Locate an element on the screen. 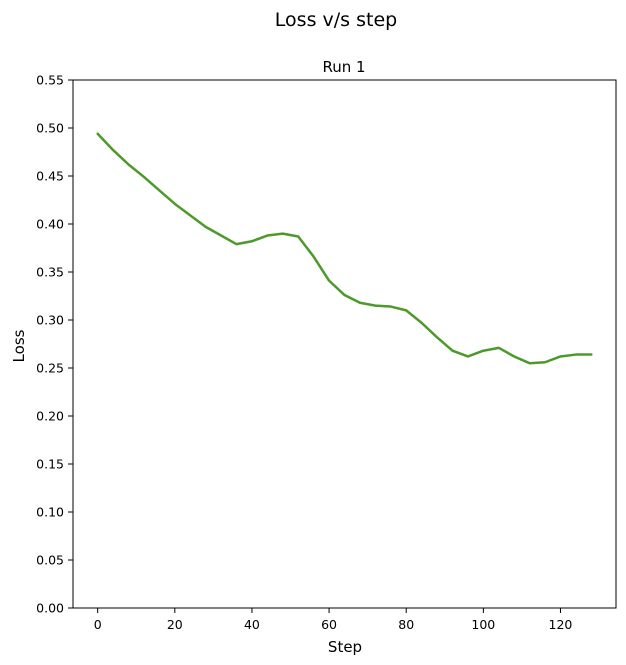  x-tick-label: 120 is located at coordinates (561, 624).